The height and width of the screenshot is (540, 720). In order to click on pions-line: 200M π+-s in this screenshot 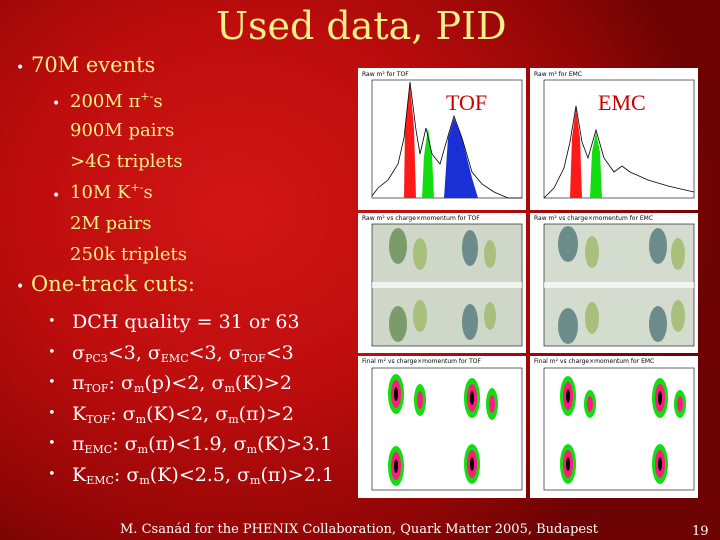, I will do `click(116, 101)`.